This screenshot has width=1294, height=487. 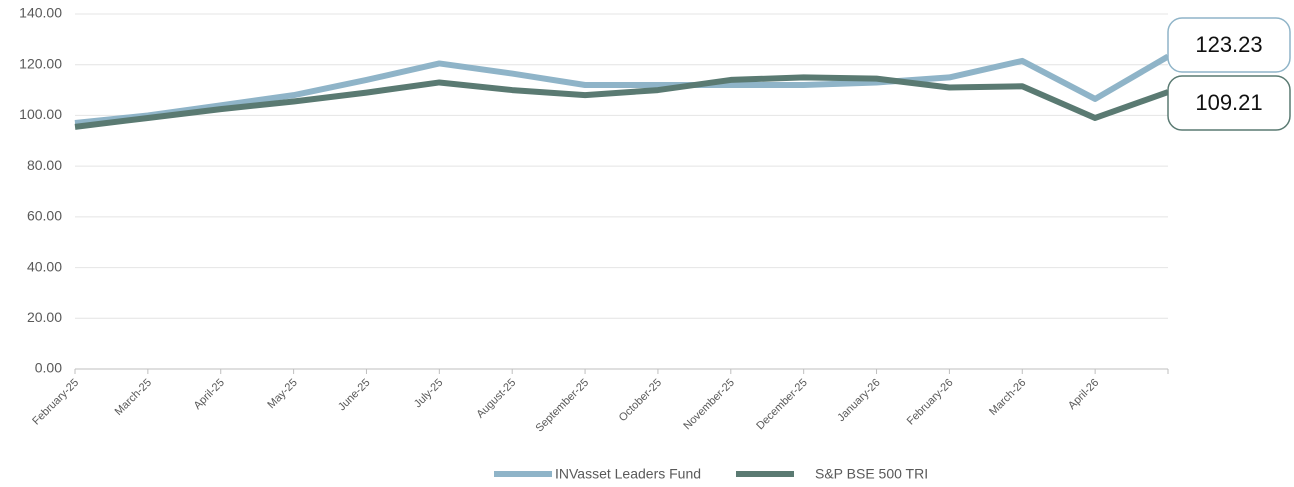 What do you see at coordinates (55, 402) in the screenshot?
I see `x-tick-label: February-25` at bounding box center [55, 402].